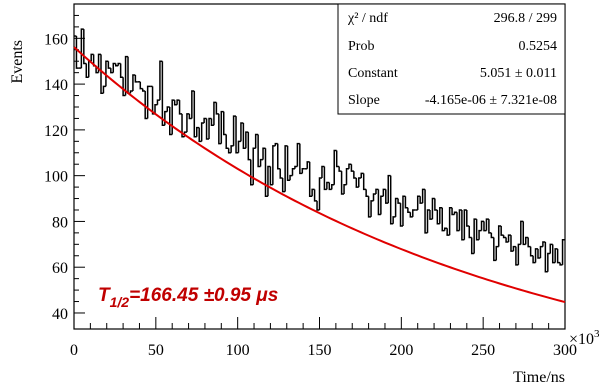 The image size is (605, 389). What do you see at coordinates (565, 350) in the screenshot?
I see `x-tick-label: 300` at bounding box center [565, 350].